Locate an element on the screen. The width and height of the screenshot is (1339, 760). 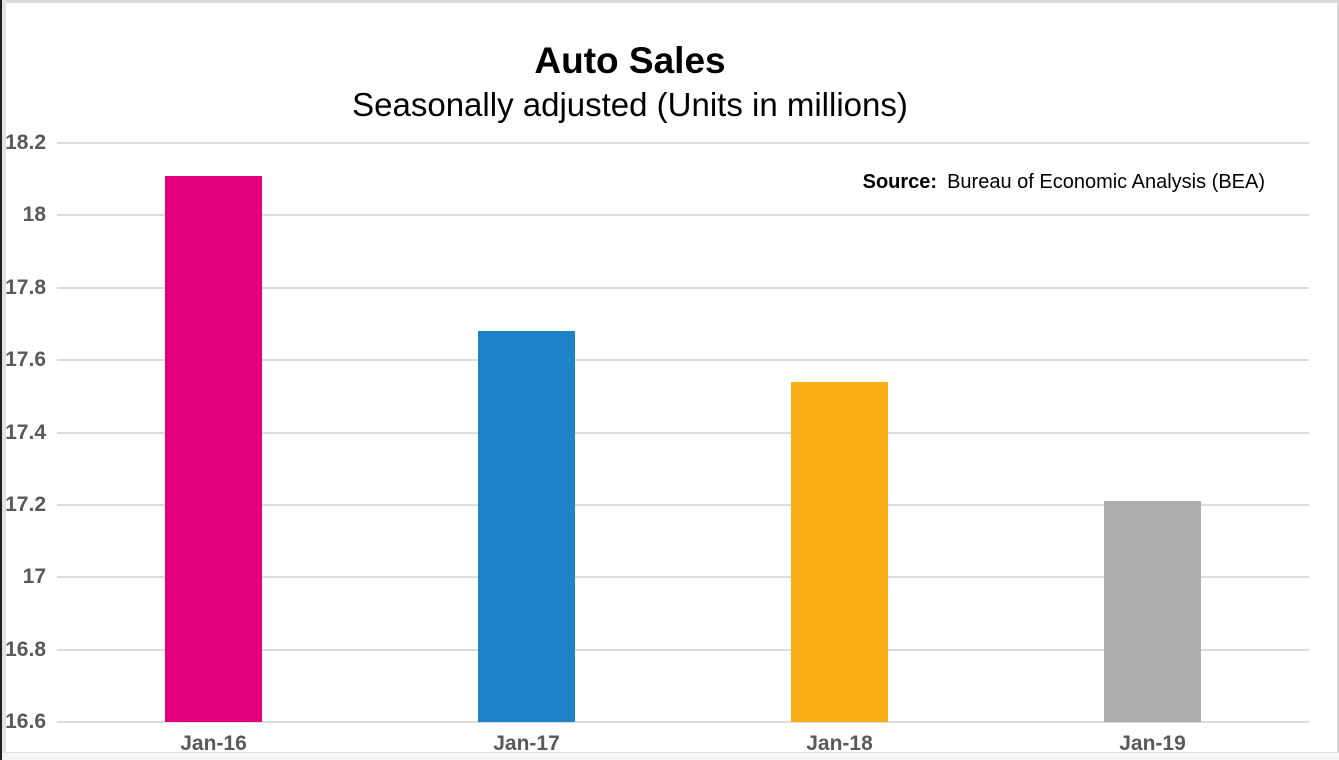
y-tick-label: 16.6 is located at coordinates (25, 721).